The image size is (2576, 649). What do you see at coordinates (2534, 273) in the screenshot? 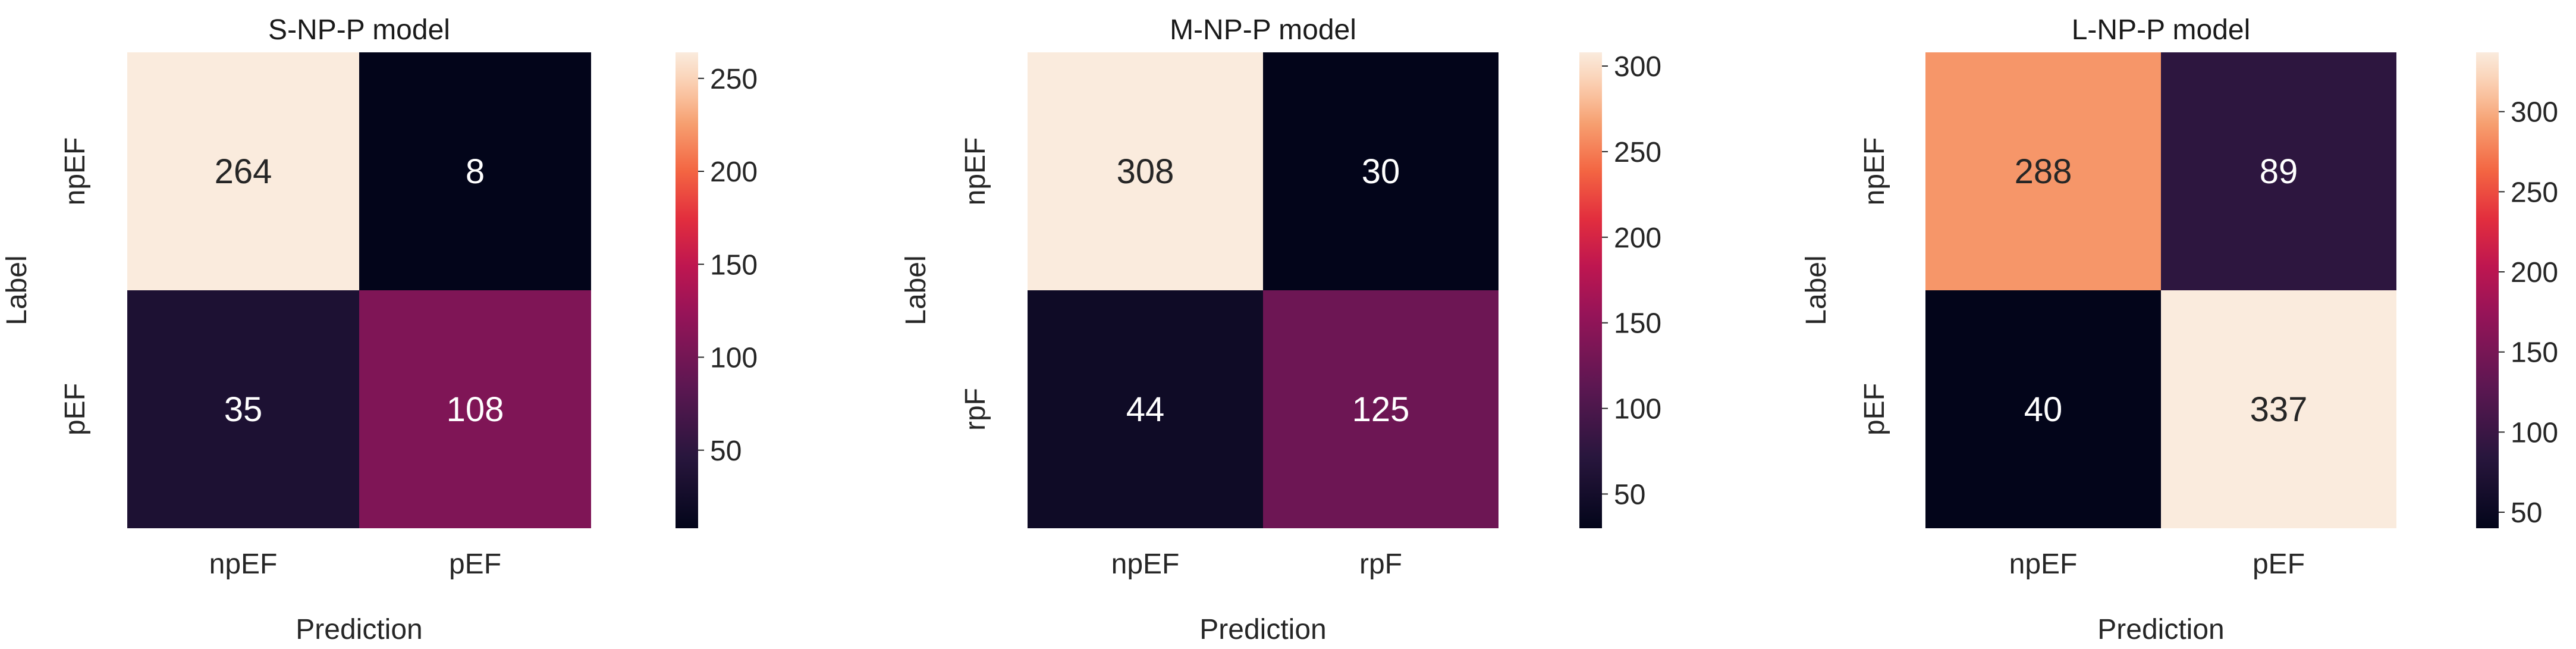
I see `right-colorbar-tick-label: 200` at bounding box center [2534, 273].